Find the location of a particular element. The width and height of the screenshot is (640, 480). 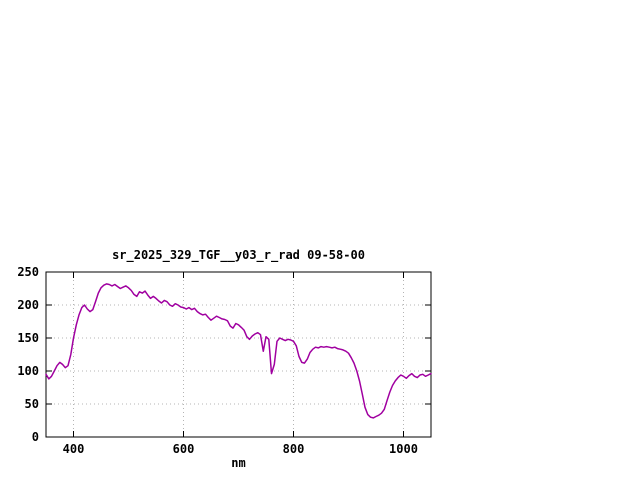

y-tick-label: 50 is located at coordinates (32, 404).